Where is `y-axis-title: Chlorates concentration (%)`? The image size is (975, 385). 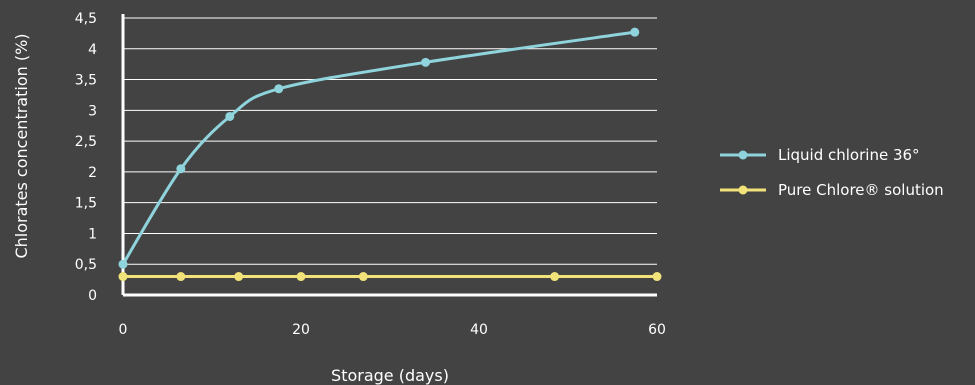 y-axis-title: Chlorates concentration (%) is located at coordinates (21, 145).